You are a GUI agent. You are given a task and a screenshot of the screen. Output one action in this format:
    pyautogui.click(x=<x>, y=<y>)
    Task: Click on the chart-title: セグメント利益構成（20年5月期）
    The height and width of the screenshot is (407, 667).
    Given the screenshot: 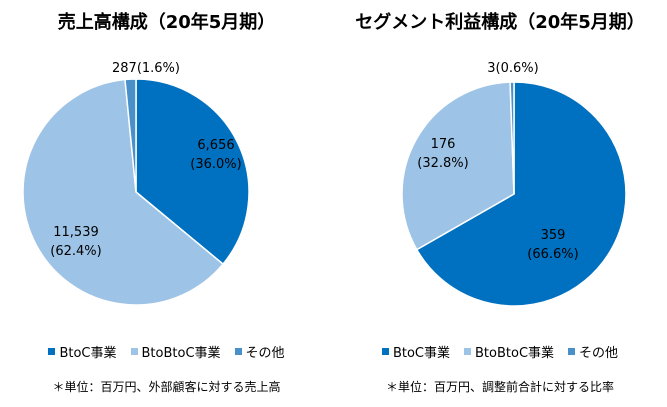 What is the action you would take?
    pyautogui.click(x=500, y=22)
    